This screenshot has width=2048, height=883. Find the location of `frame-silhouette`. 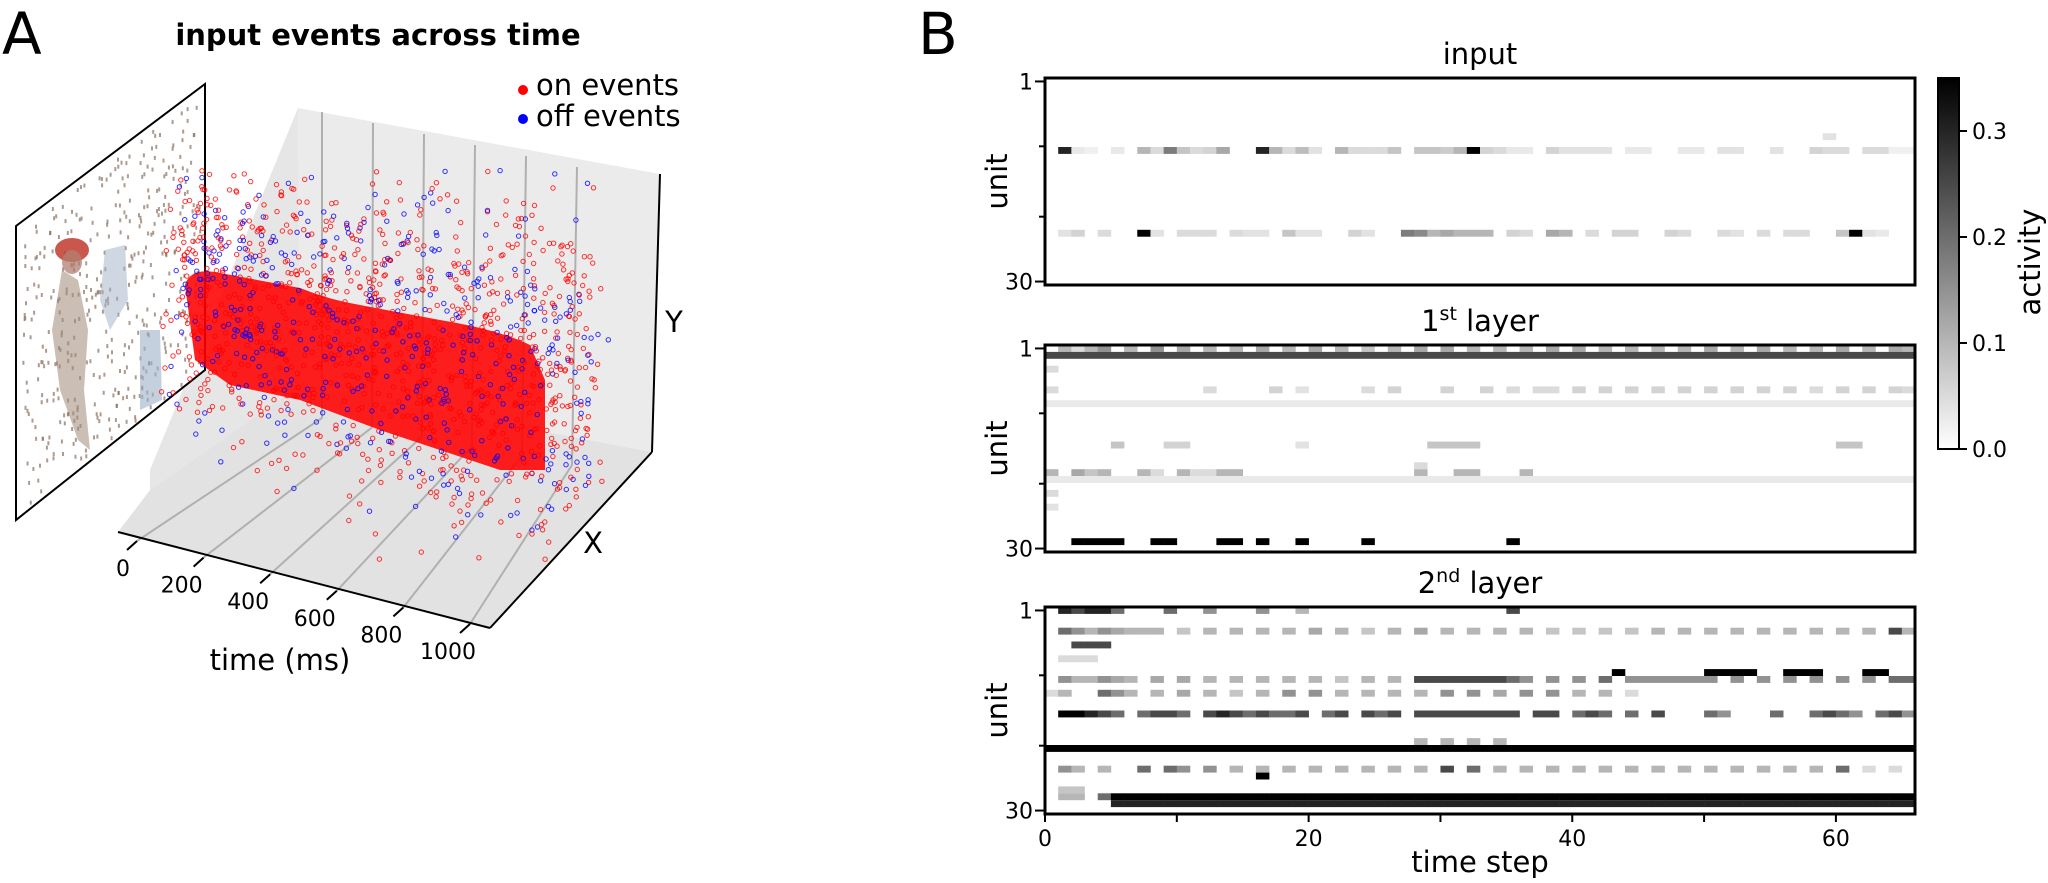

frame-silhouette is located at coordinates (107, 344).